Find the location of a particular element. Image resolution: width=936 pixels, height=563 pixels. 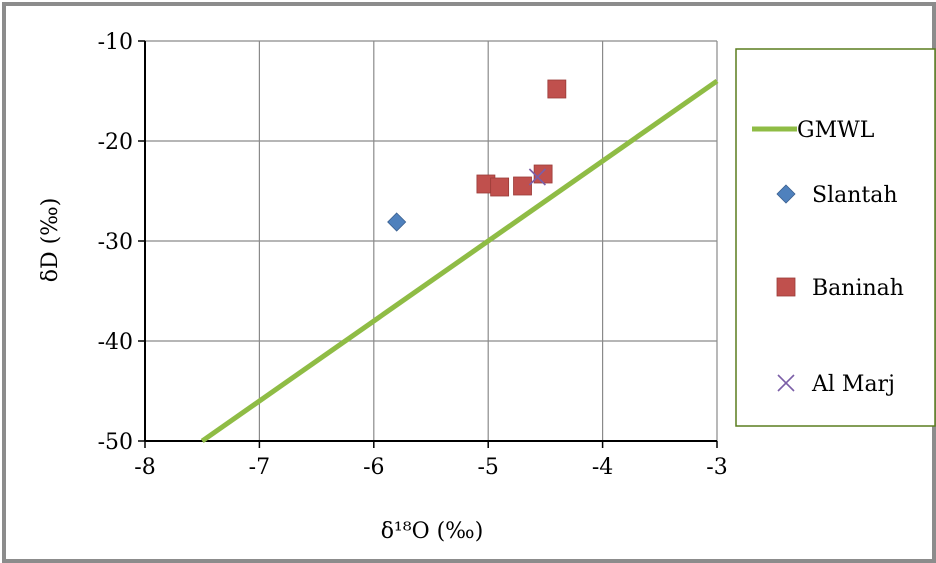

y-tick-label: -10 is located at coordinates (115, 42).